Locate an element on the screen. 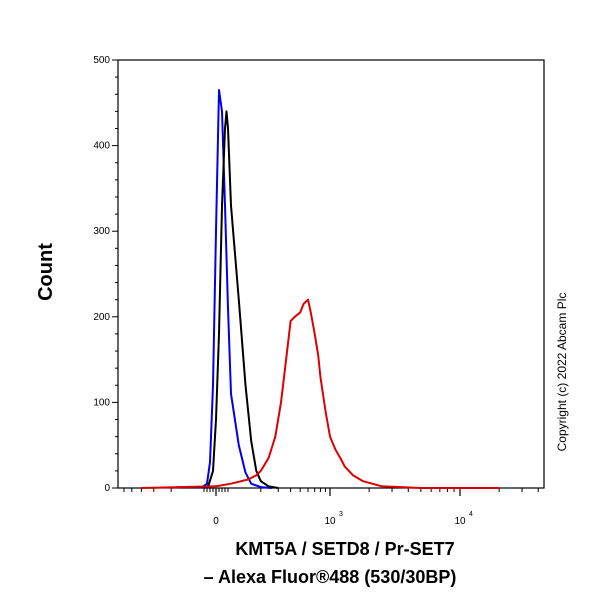 Image resolution: width=600 pixels, height=600 pixels. y-tick-label: 500 is located at coordinates (101, 60).